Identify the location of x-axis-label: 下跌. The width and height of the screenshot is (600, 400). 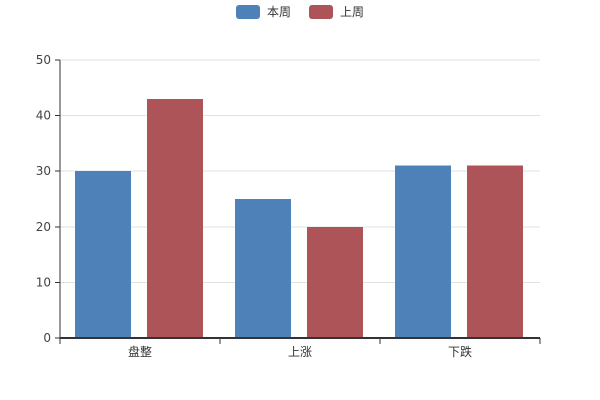
(460, 351).